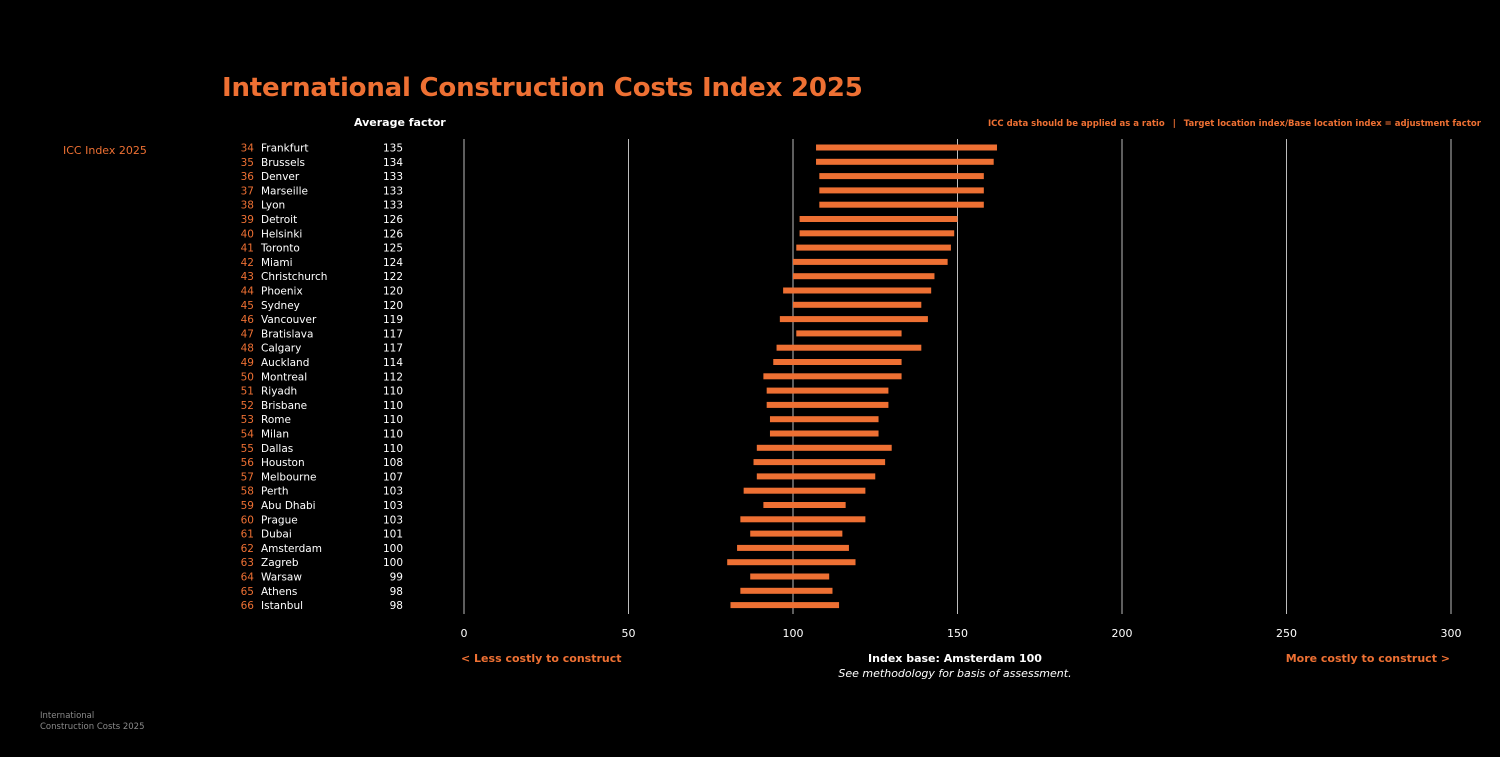 The image size is (1500, 757). Describe the element at coordinates (393, 149) in the screenshot. I see `average-factor-value: 135` at that location.